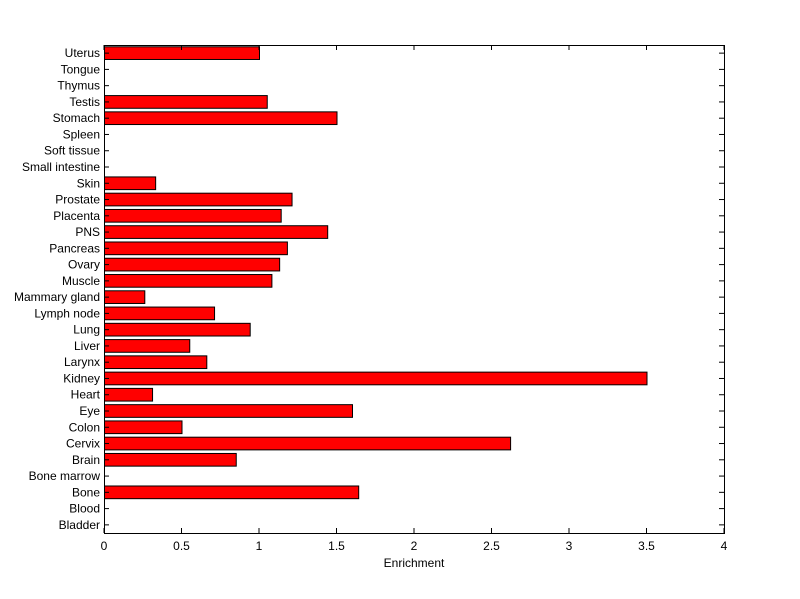 The image size is (800, 599). I want to click on category-label: Cervix, so click(83, 444).